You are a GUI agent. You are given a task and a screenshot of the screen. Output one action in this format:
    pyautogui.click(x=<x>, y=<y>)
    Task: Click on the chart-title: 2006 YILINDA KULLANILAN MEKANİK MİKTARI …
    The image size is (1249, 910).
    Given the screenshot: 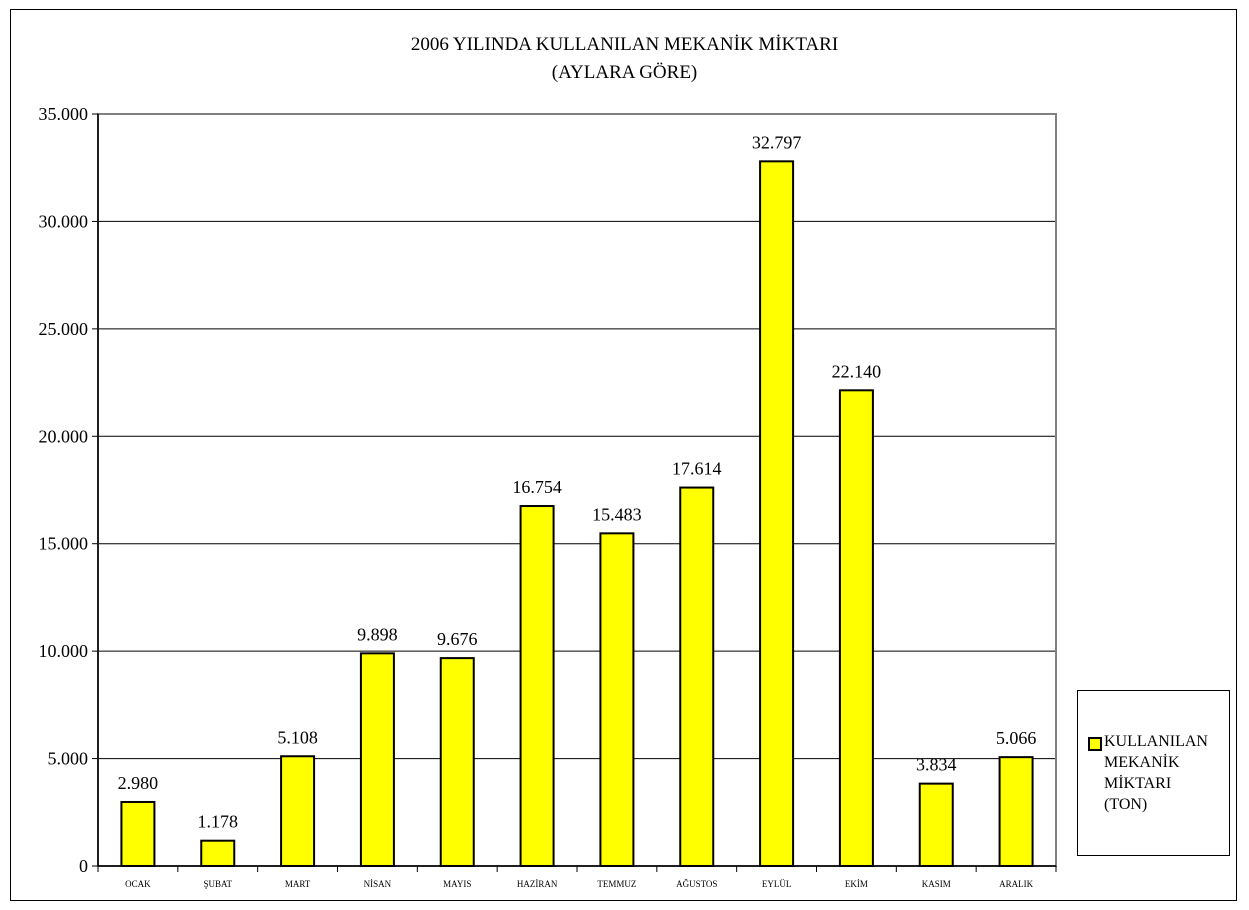 What is the action you would take?
    pyautogui.click(x=624, y=59)
    